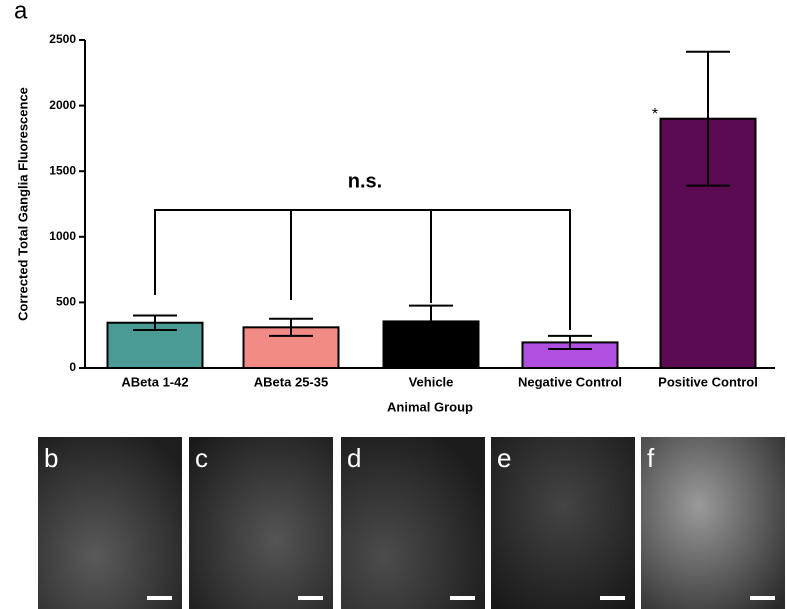 Image resolution: width=787 pixels, height=609 pixels. I want to click on annotation: *, so click(655, 114).